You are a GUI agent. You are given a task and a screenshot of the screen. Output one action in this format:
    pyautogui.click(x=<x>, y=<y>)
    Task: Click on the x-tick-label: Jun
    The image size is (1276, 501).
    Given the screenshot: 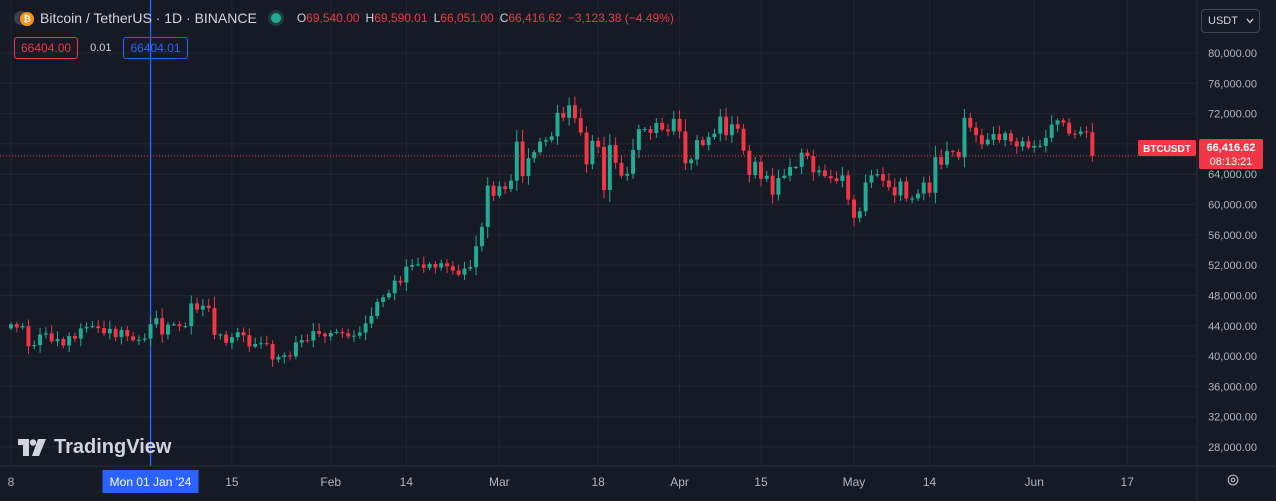 What is the action you would take?
    pyautogui.click(x=1034, y=482)
    